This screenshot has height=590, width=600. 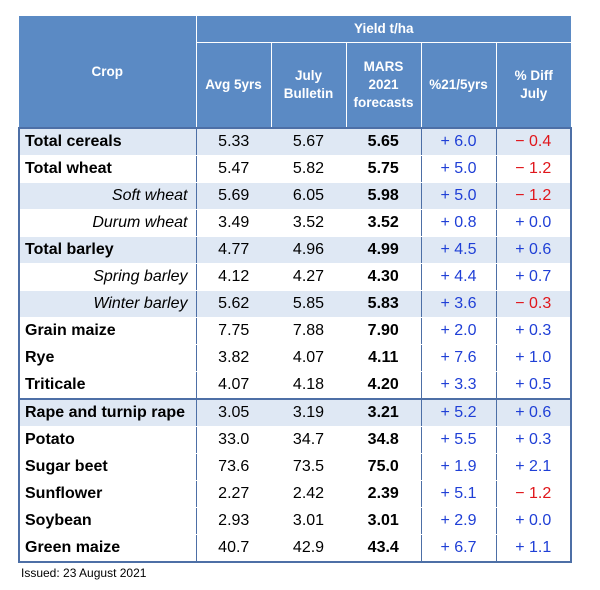 What do you see at coordinates (459, 304) in the screenshot?
I see `pct-vs-5yrs-cell: + 3.6` at bounding box center [459, 304].